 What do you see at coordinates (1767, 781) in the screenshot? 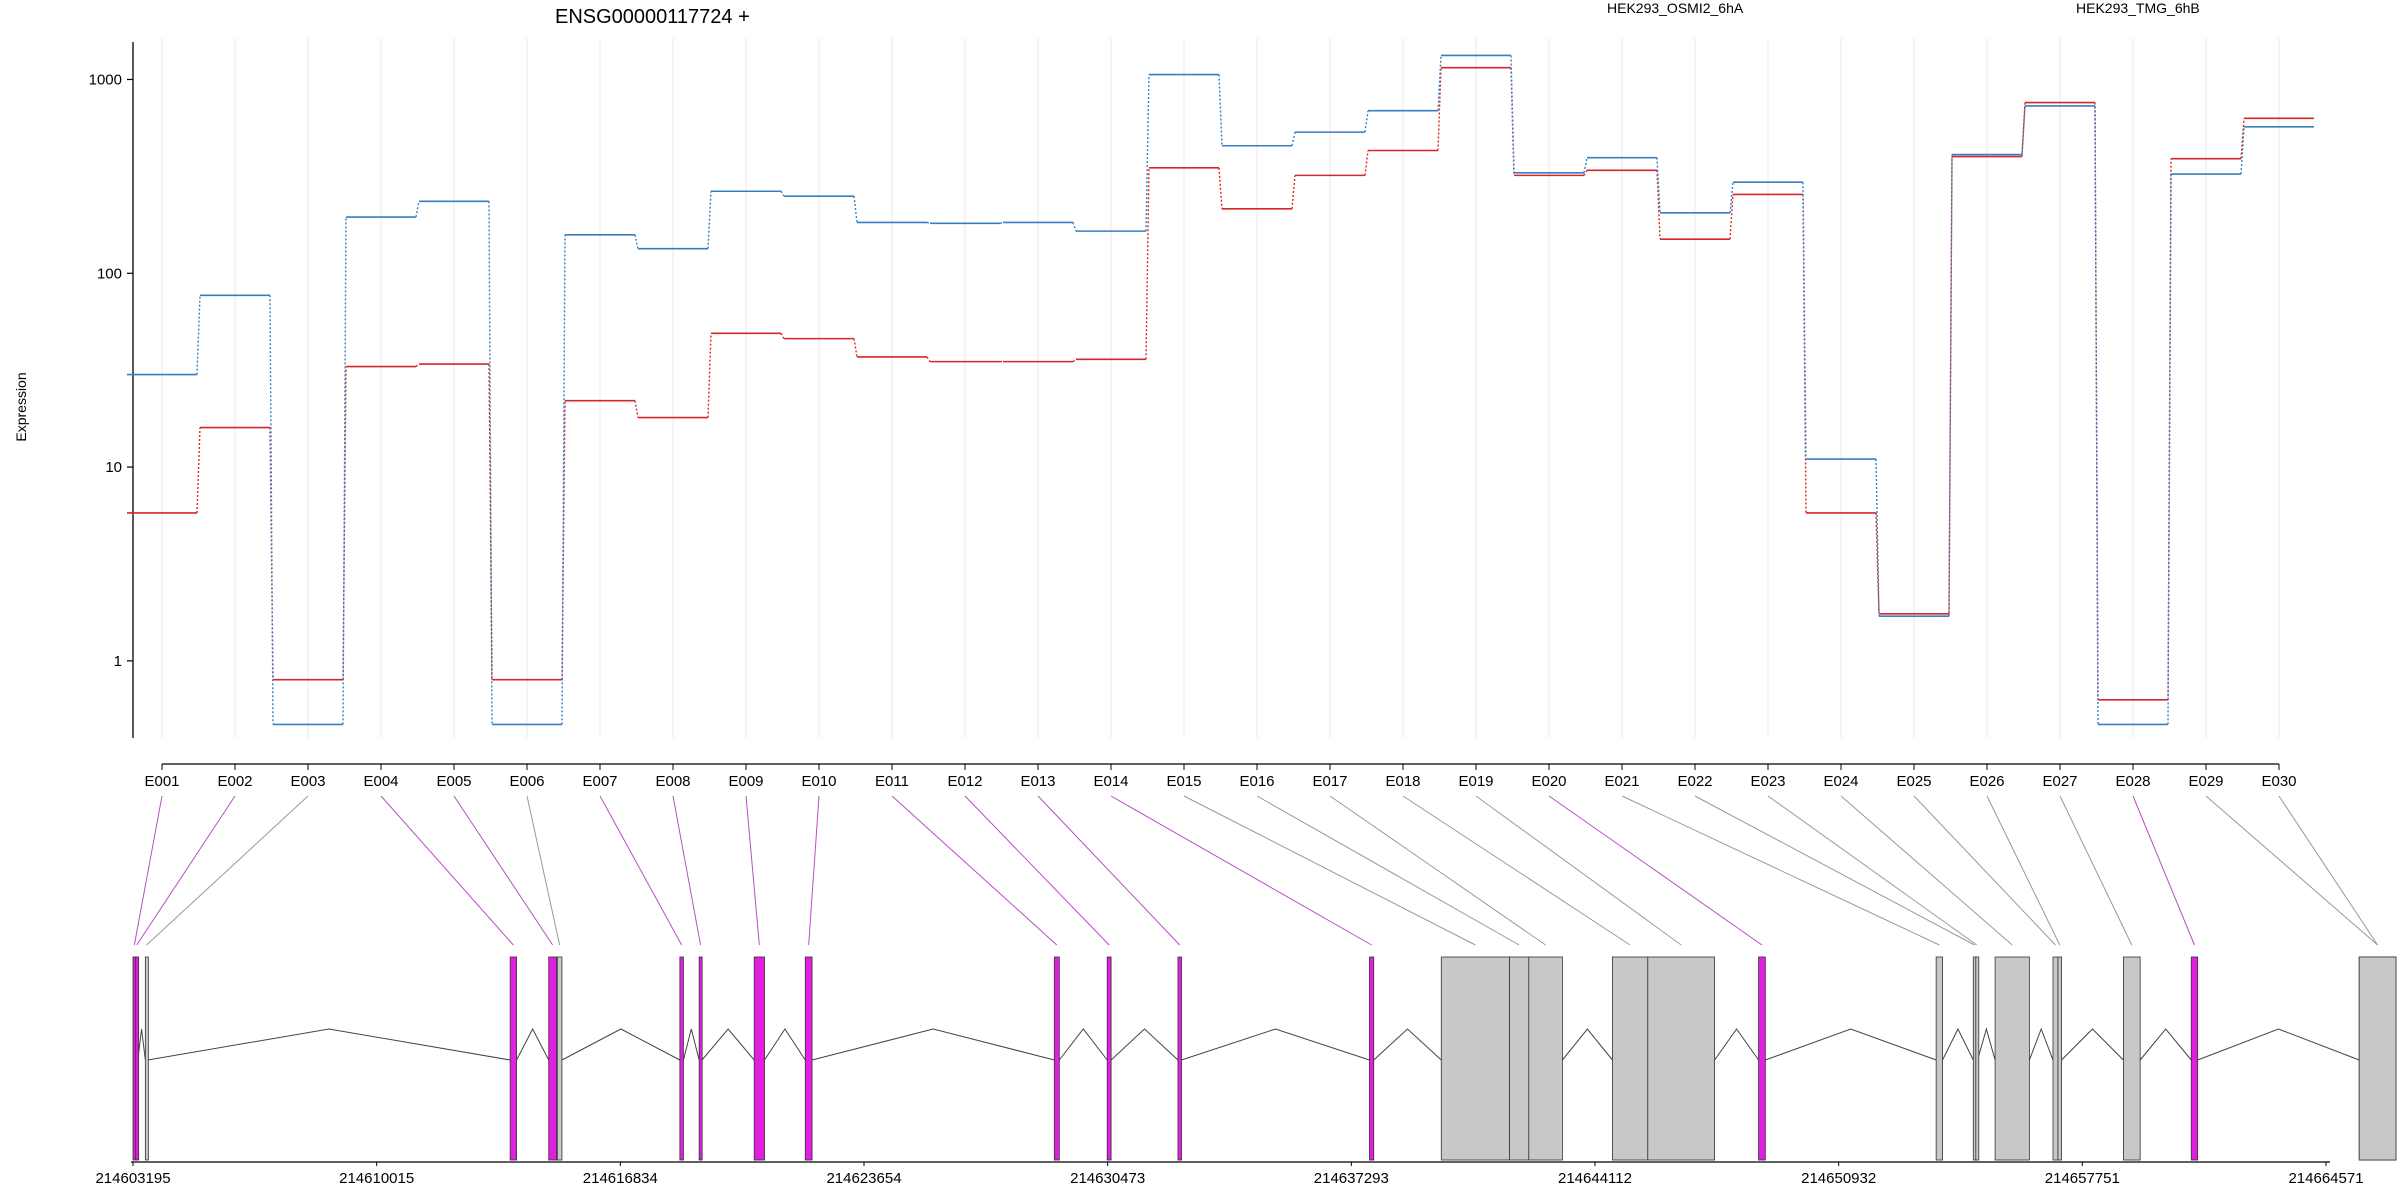
I see `x-tick-label: E023` at bounding box center [1767, 781].